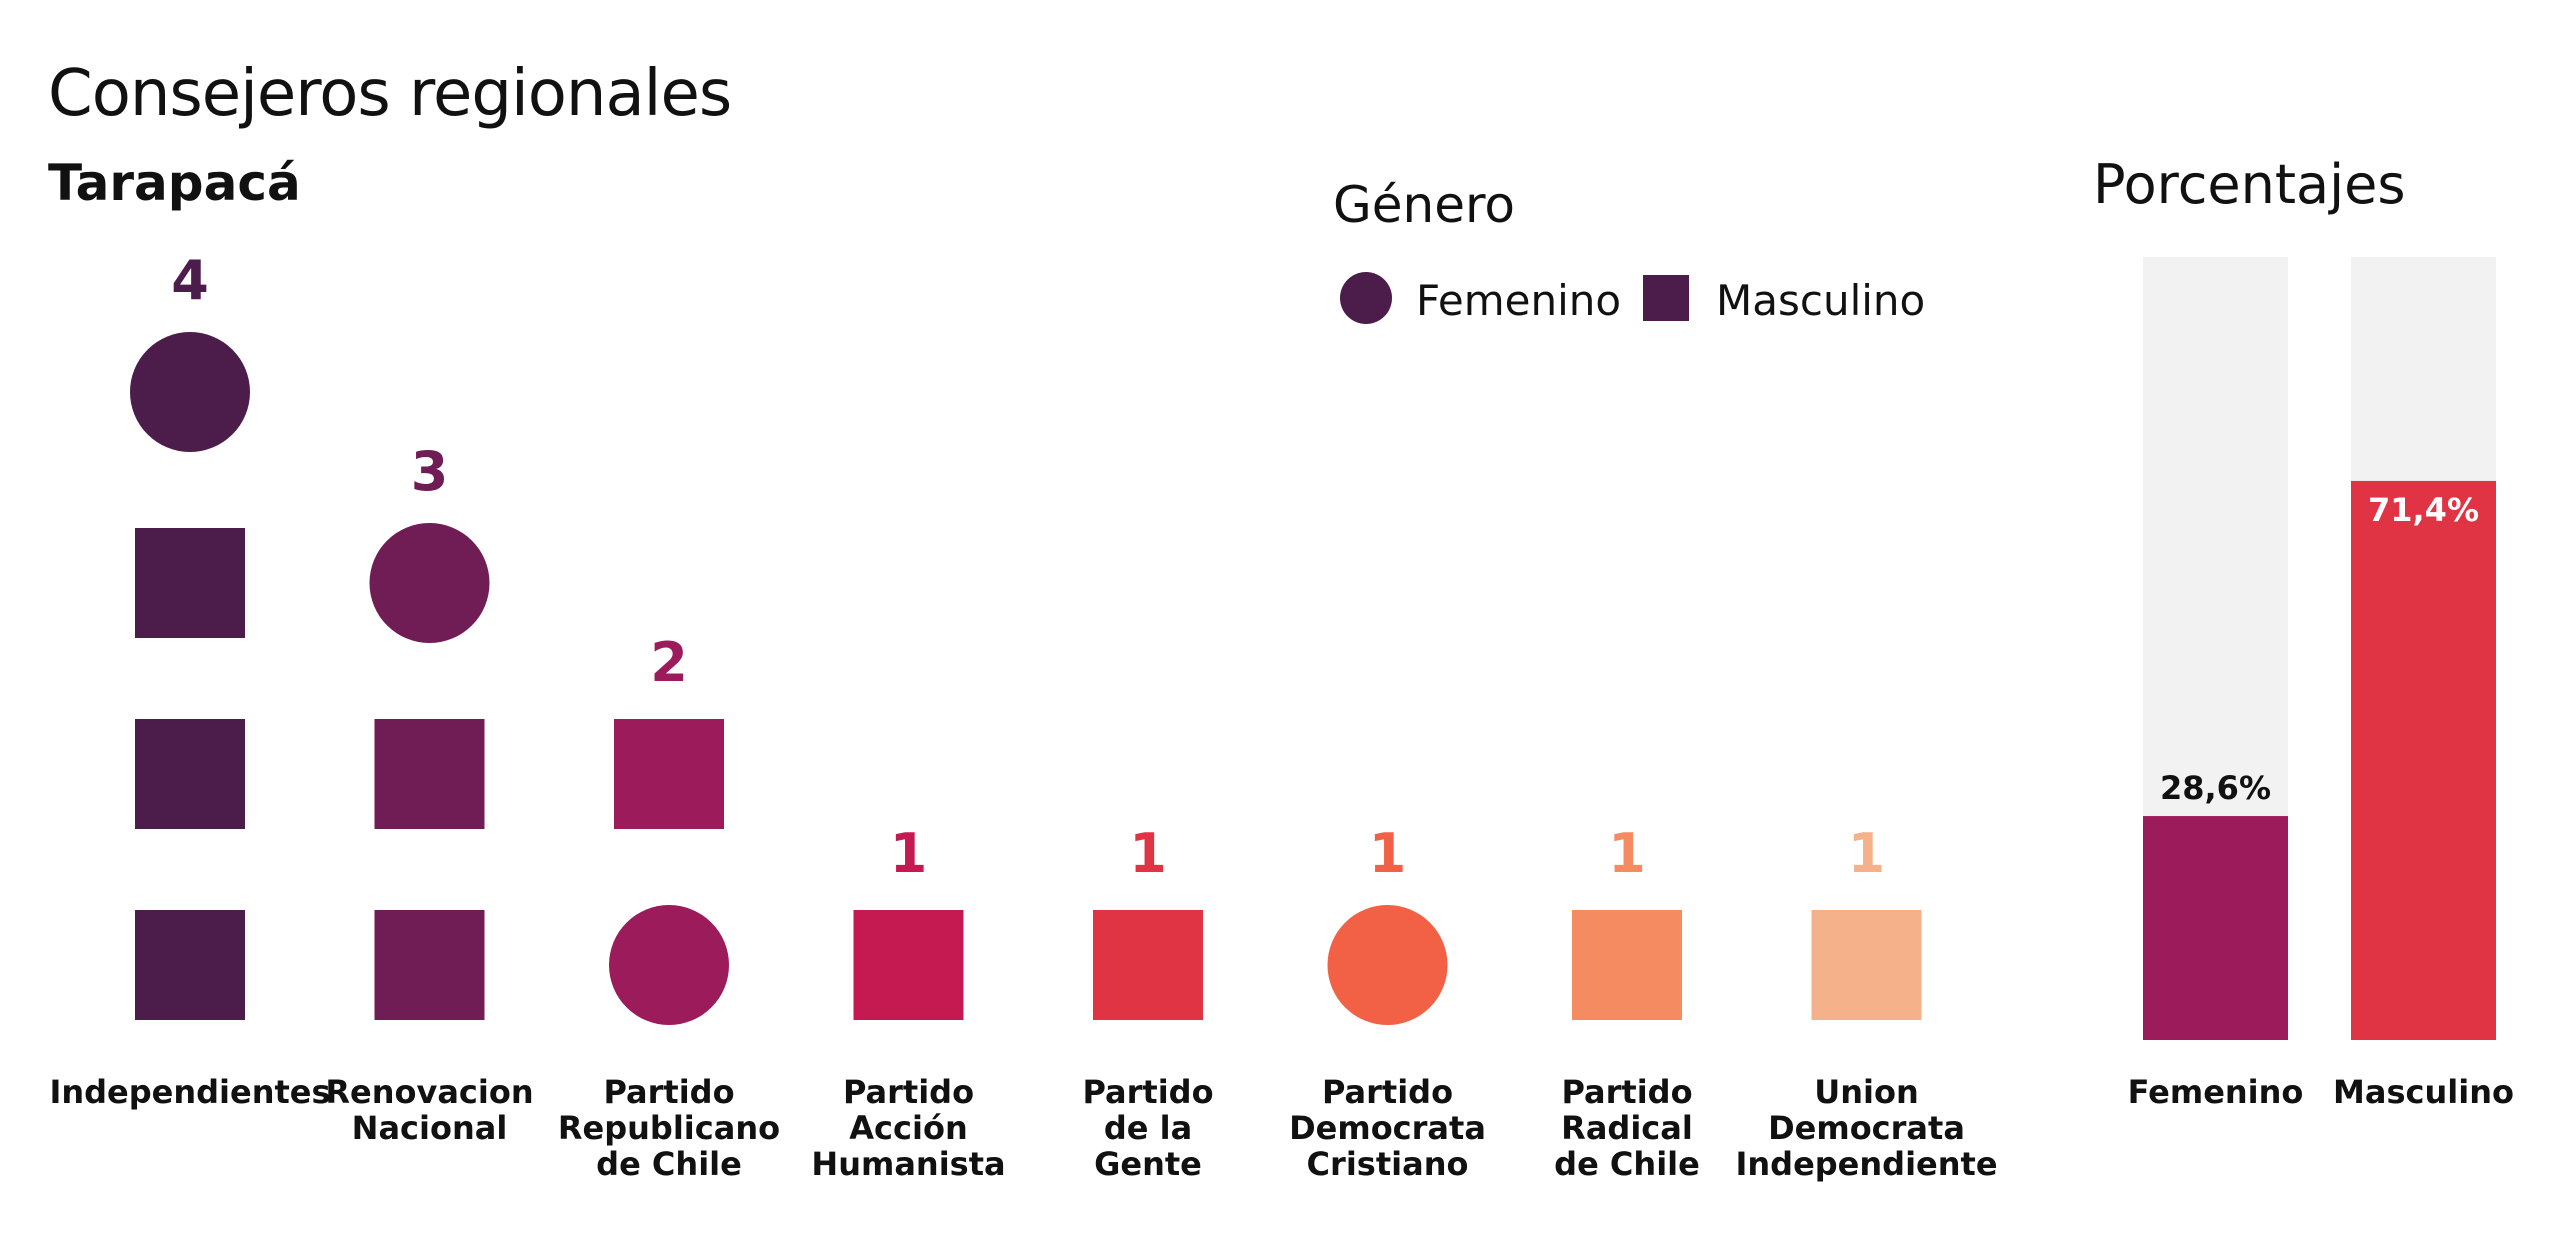 This screenshot has width=2560, height=1250. What do you see at coordinates (1867, 853) in the screenshot?
I see `count-label-union-democrata-independiente: 1` at bounding box center [1867, 853].